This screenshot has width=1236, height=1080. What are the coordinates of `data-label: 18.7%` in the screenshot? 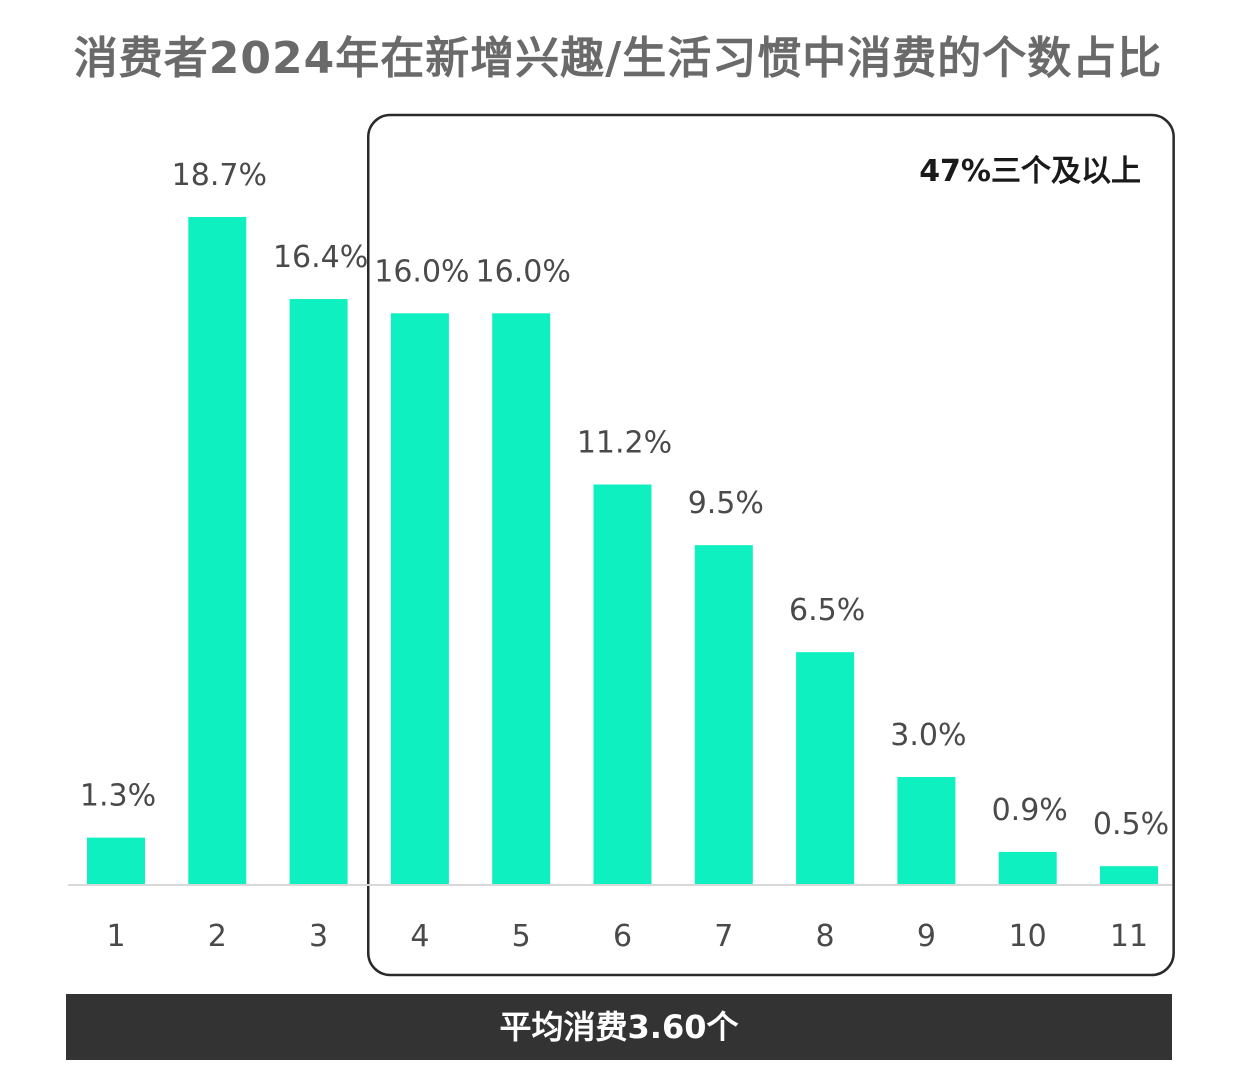 It's located at (219, 175).